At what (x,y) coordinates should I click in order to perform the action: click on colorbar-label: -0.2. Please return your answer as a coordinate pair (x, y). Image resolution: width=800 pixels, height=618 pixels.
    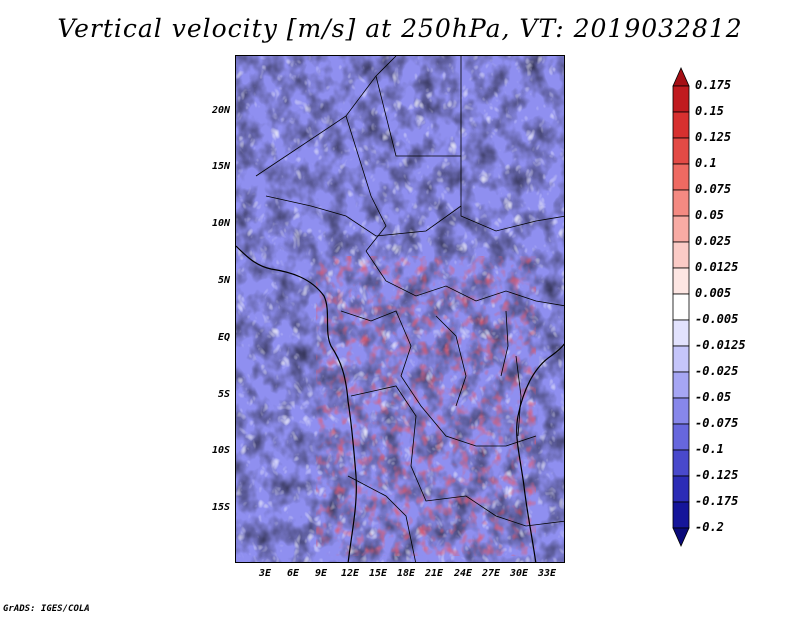
    Looking at the image, I should click on (709, 527).